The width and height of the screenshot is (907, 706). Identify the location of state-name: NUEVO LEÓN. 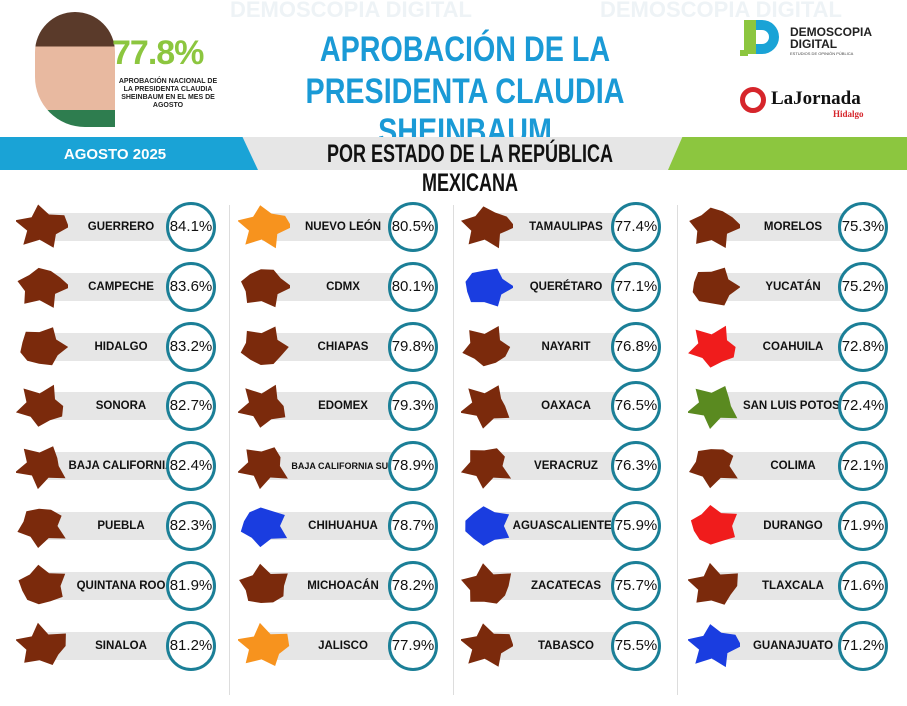
(343, 227).